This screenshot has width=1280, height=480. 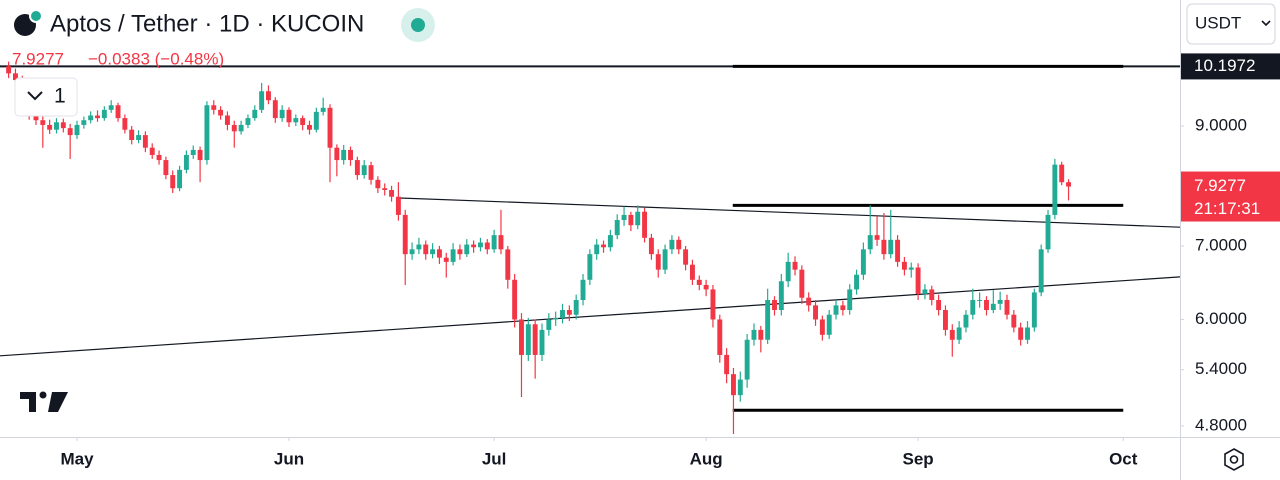 I want to click on currency-dropdown: USDT, so click(x=1231, y=24).